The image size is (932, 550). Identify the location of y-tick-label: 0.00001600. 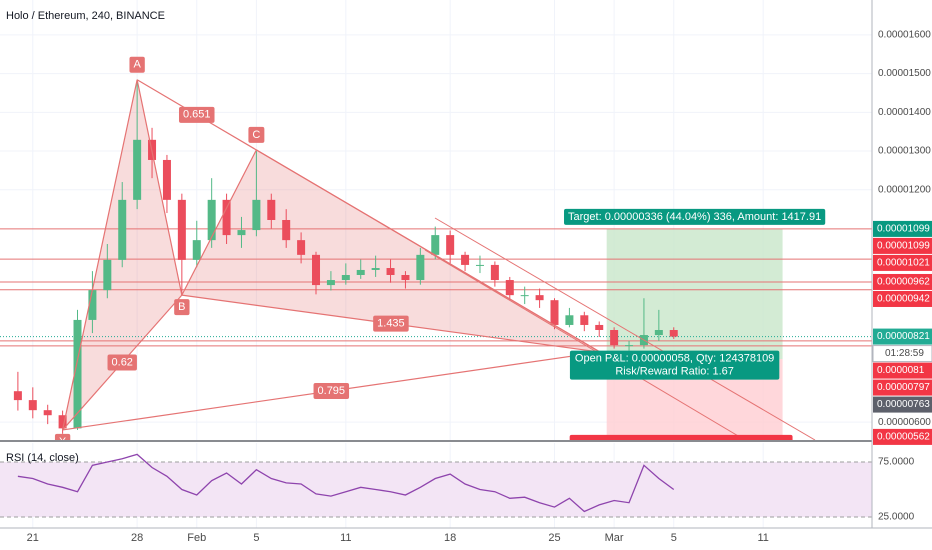
(904, 34).